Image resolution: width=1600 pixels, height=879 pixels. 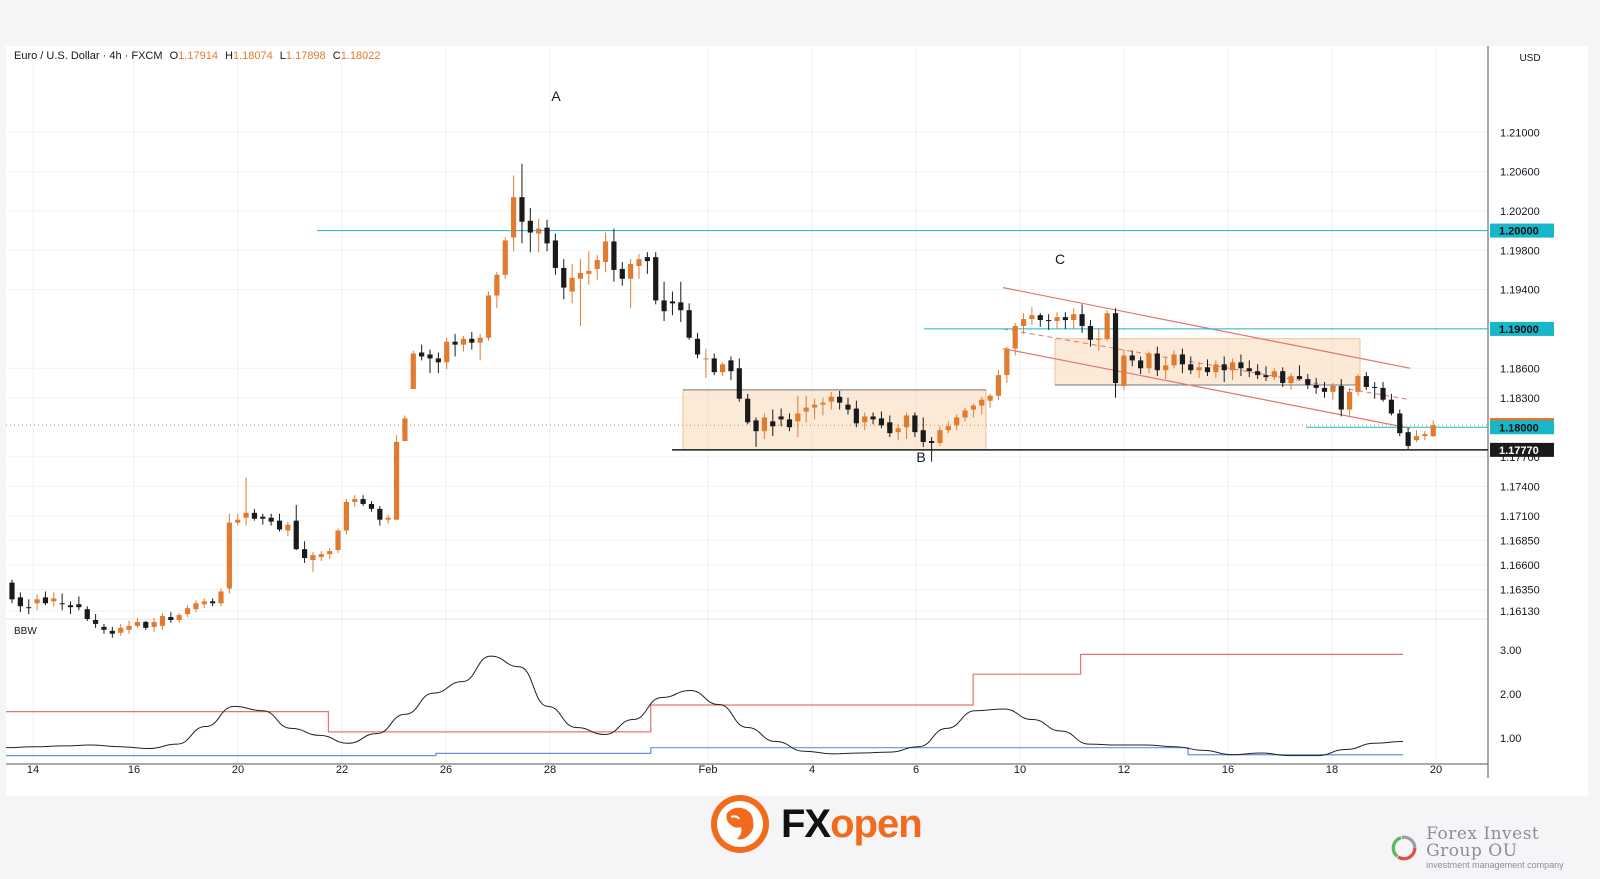 What do you see at coordinates (1332, 770) in the screenshot?
I see `time-tick: 18` at bounding box center [1332, 770].